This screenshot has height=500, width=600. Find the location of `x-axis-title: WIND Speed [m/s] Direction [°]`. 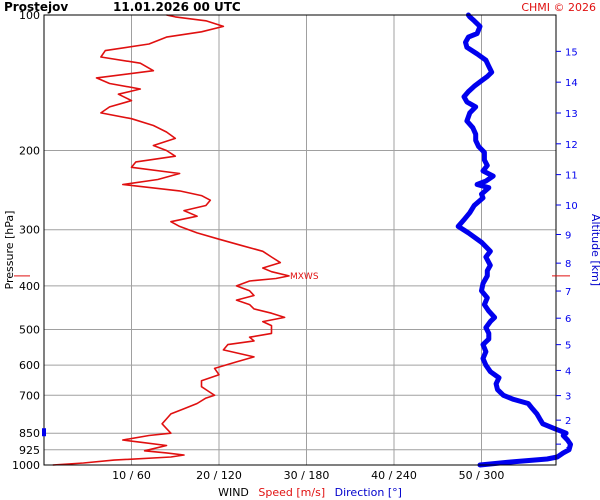

x-axis-title: WIND Speed [m/s] Direction [°] is located at coordinates (310, 492).